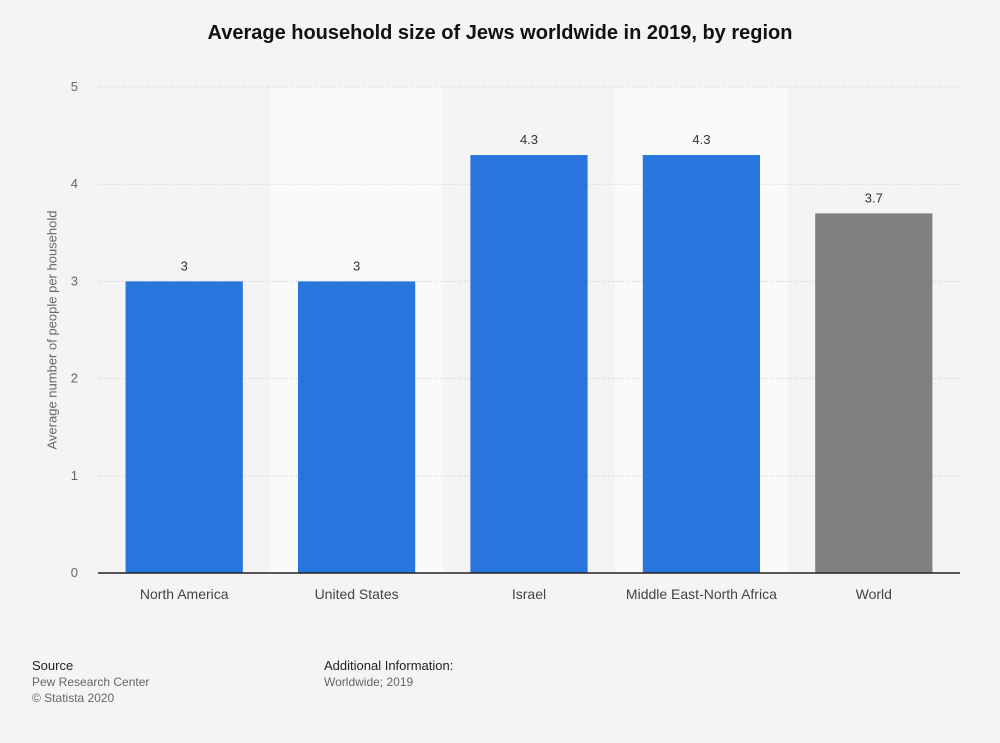  What do you see at coordinates (529, 594) in the screenshot?
I see `x-tick-label-2: Israel` at bounding box center [529, 594].